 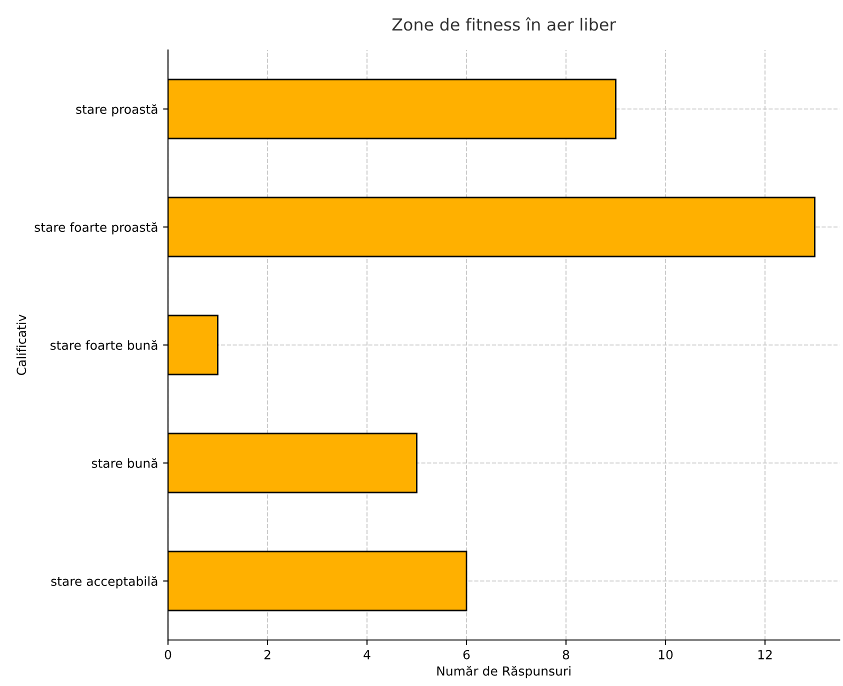 I want to click on y-tick-label: stare foarte proastă, so click(x=96, y=228).